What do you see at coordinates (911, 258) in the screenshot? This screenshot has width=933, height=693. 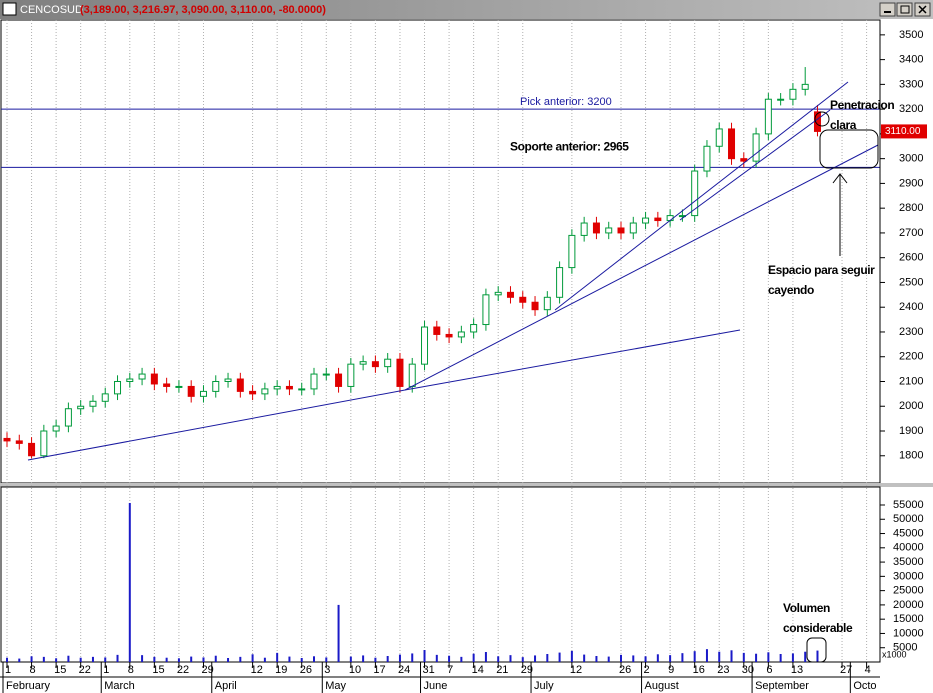 I see `y-tick-label: 2600` at bounding box center [911, 258].